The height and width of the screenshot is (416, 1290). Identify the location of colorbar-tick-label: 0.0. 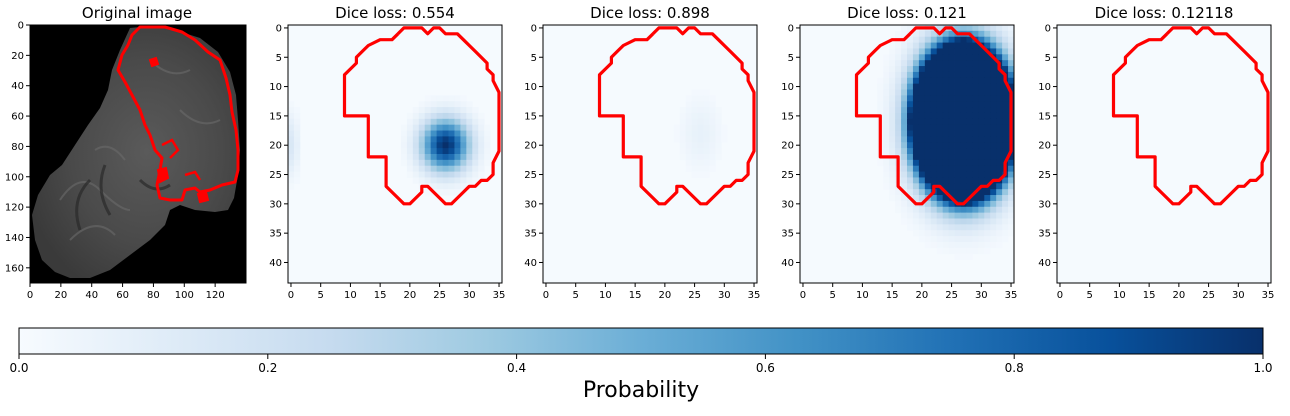
(18, 368).